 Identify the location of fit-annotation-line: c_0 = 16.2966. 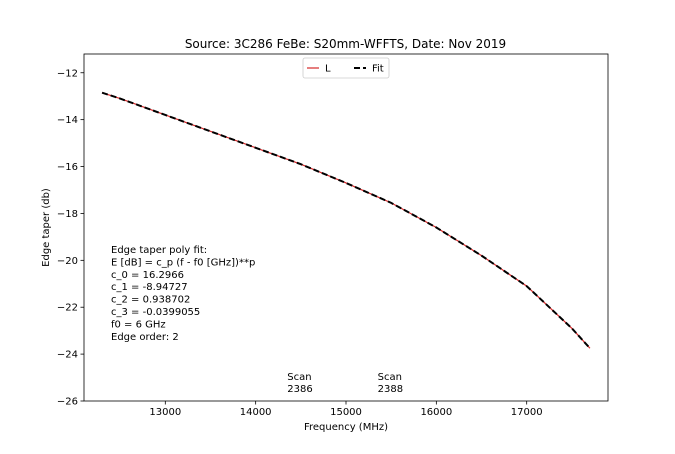
(147, 275).